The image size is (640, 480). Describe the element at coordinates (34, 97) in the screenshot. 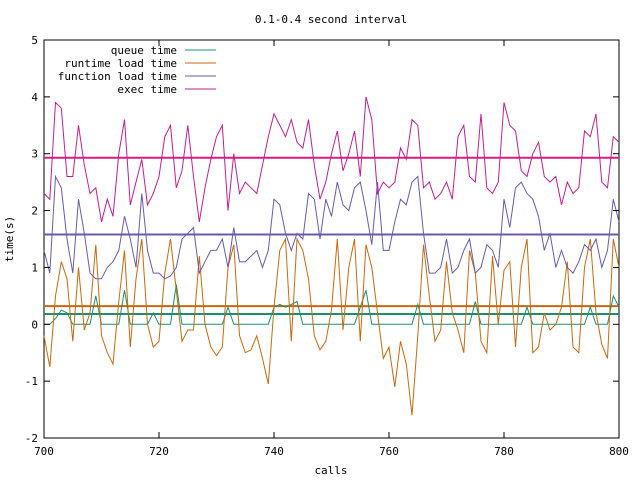

I see `y-tick-label: 4` at that location.